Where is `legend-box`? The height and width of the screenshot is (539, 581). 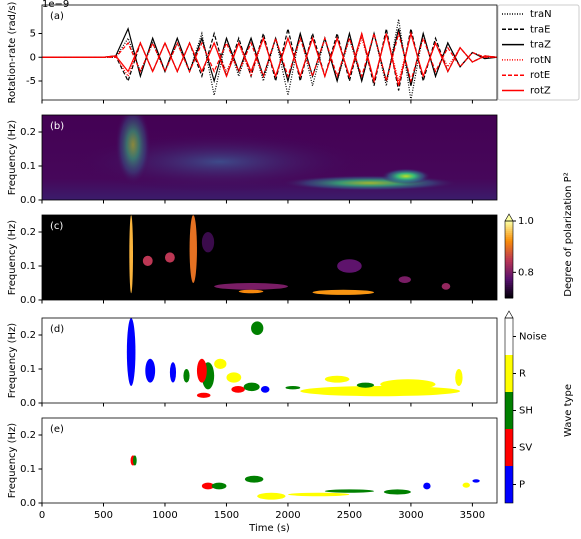
legend-box is located at coordinates (538, 52).